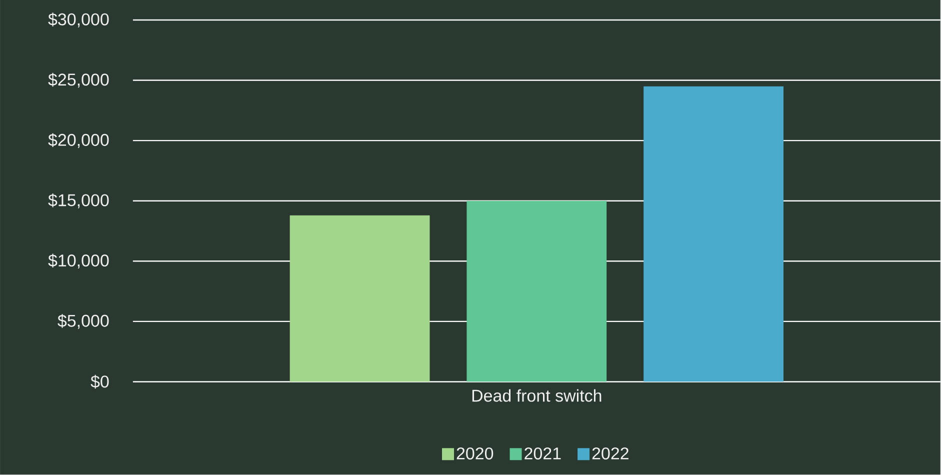  Describe the element at coordinates (78, 261) in the screenshot. I see `y-tick-label: $10,000` at that location.